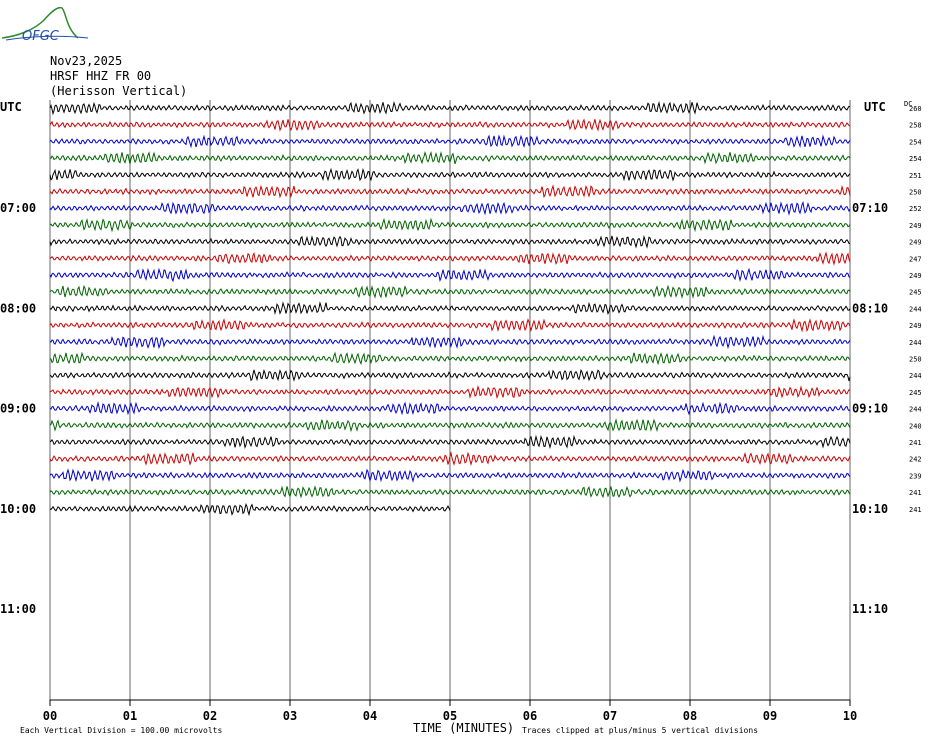 Image resolution: width=930 pixels, height=744 pixels. I want to click on right-utc-label: UTC, so click(875, 107).